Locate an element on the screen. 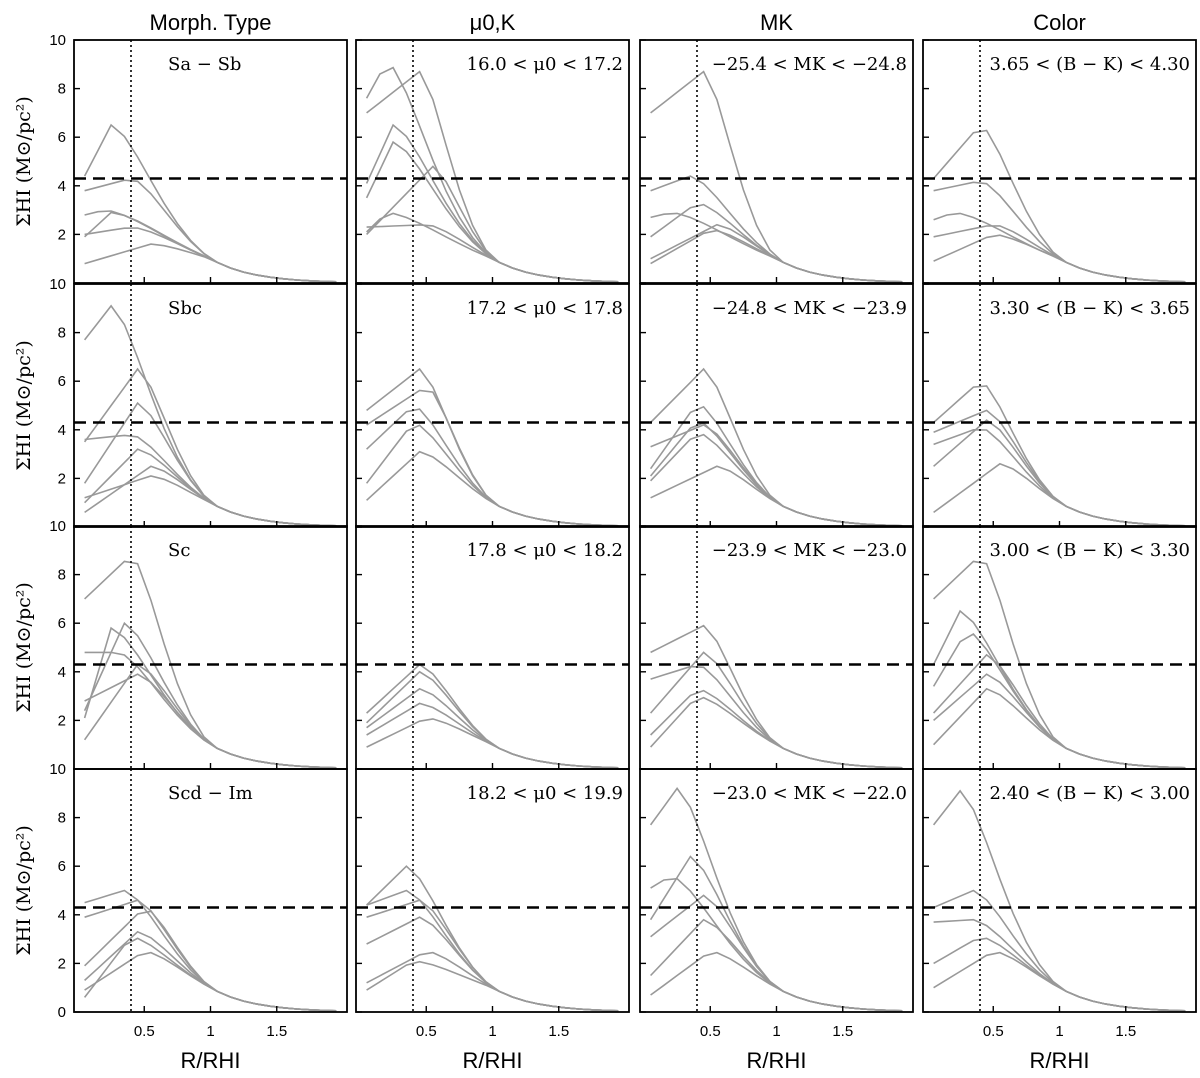 This screenshot has height=1078, width=1200. y-tick-label-1-2: 4 is located at coordinates (62, 430).